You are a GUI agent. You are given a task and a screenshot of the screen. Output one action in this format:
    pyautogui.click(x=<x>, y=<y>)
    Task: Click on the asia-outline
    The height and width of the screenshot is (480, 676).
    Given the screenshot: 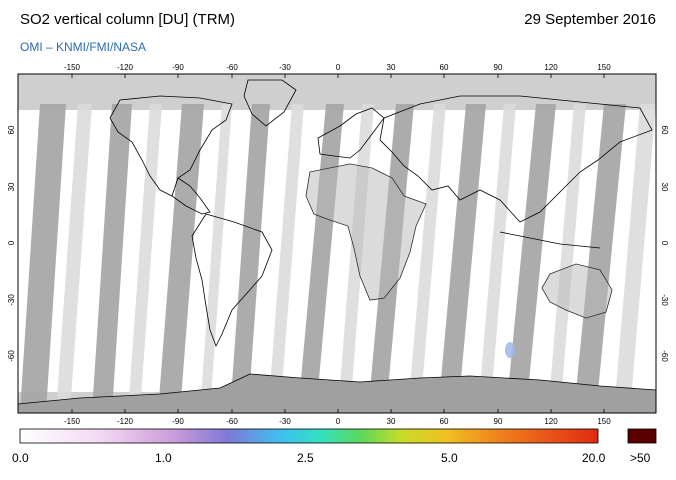 What is the action you would take?
    pyautogui.click(x=516, y=159)
    